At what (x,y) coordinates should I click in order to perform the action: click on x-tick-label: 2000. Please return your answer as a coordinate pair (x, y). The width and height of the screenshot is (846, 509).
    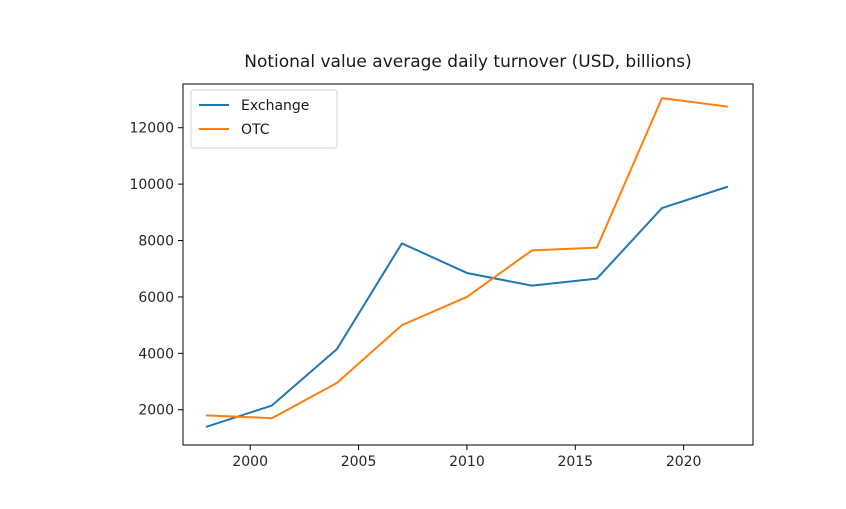
    Looking at the image, I should click on (250, 462).